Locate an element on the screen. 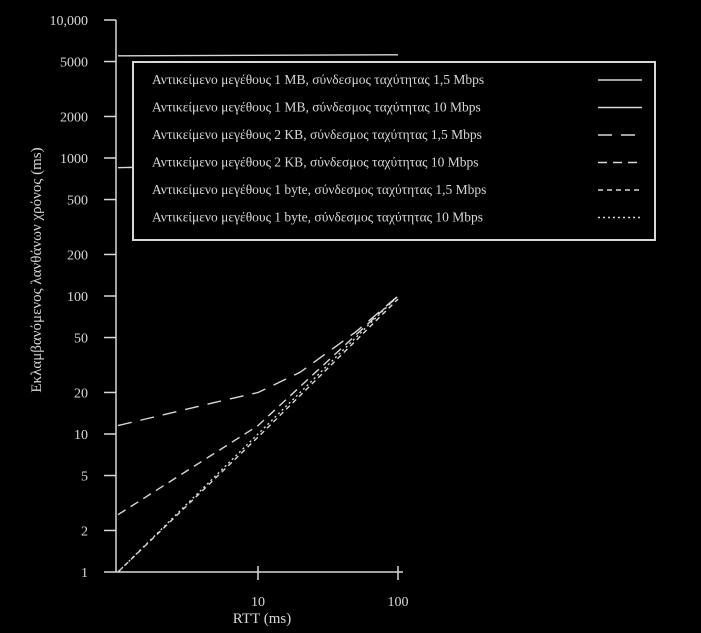 This screenshot has height=633, width=701. y-tick-label: 10,000 is located at coordinates (69, 21).